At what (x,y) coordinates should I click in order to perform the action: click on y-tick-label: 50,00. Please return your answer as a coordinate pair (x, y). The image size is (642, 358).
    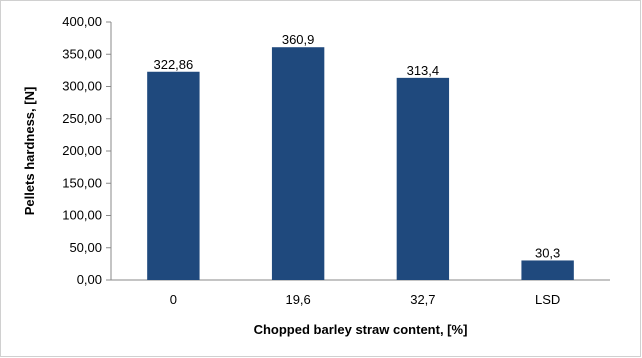
    Looking at the image, I should click on (85, 247).